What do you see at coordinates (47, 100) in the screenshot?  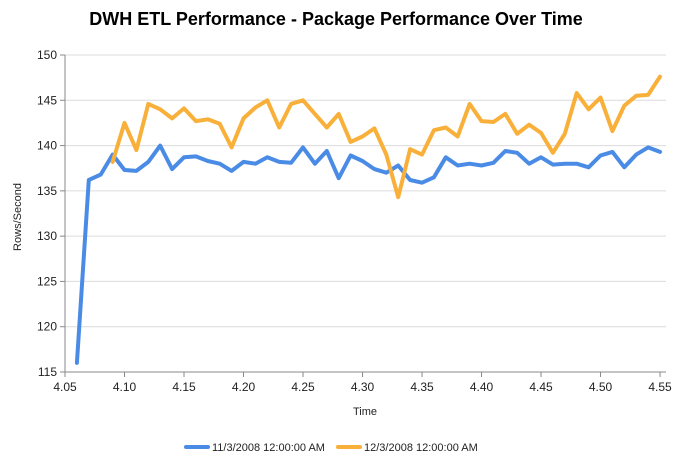 I see `y-tick-label: 145` at bounding box center [47, 100].